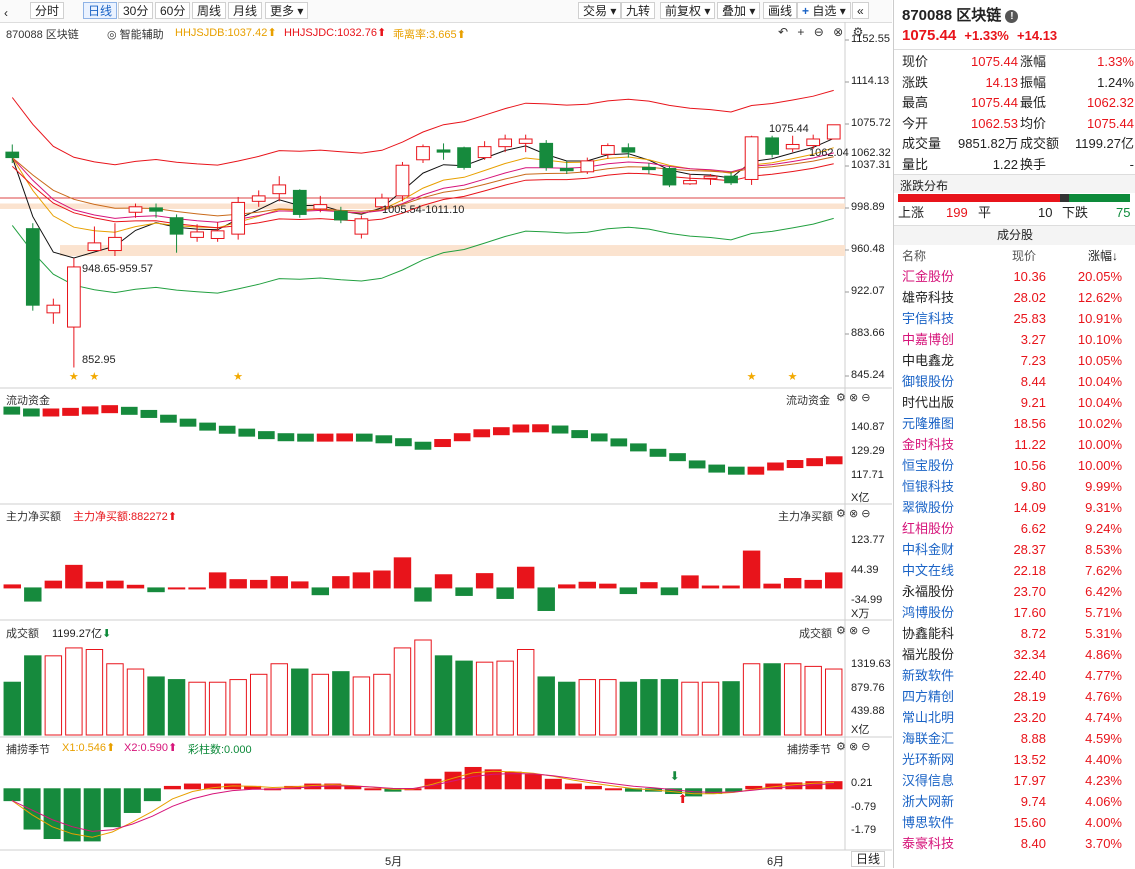 The height and width of the screenshot is (869, 1135). I want to click on amount-panel-icons: ⚙ ⊗ ⊖, so click(853, 630).